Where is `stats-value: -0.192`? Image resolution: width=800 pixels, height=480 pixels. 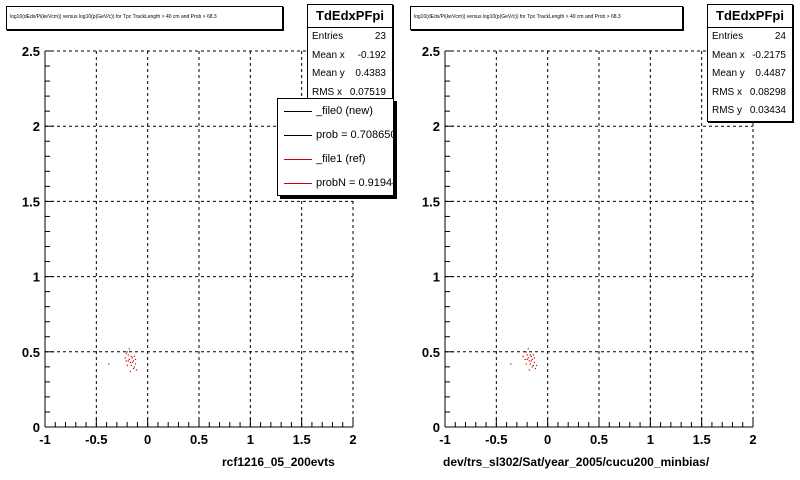 stats-value: -0.192 is located at coordinates (371, 55).